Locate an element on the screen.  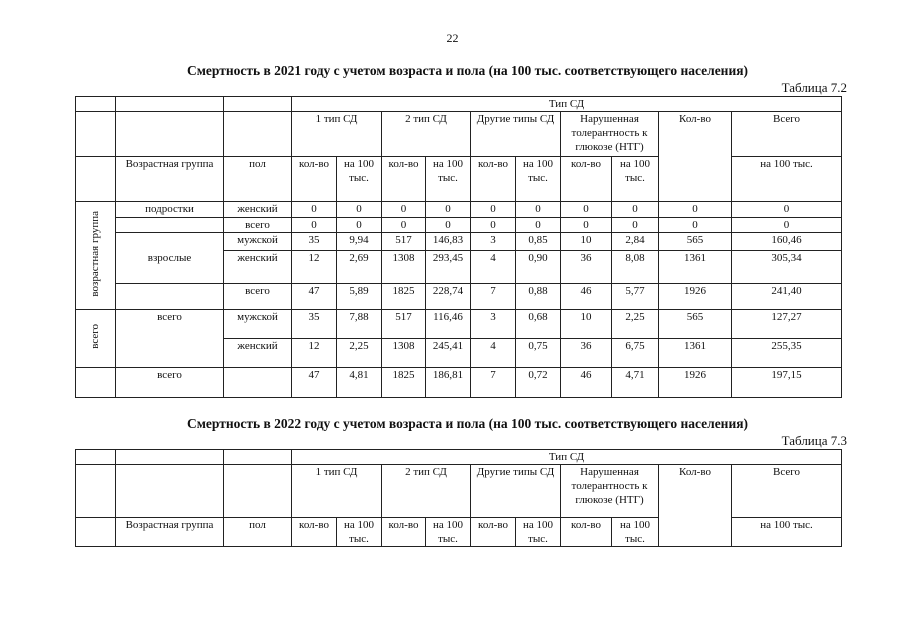
row-value: 0,72 is located at coordinates (538, 382).